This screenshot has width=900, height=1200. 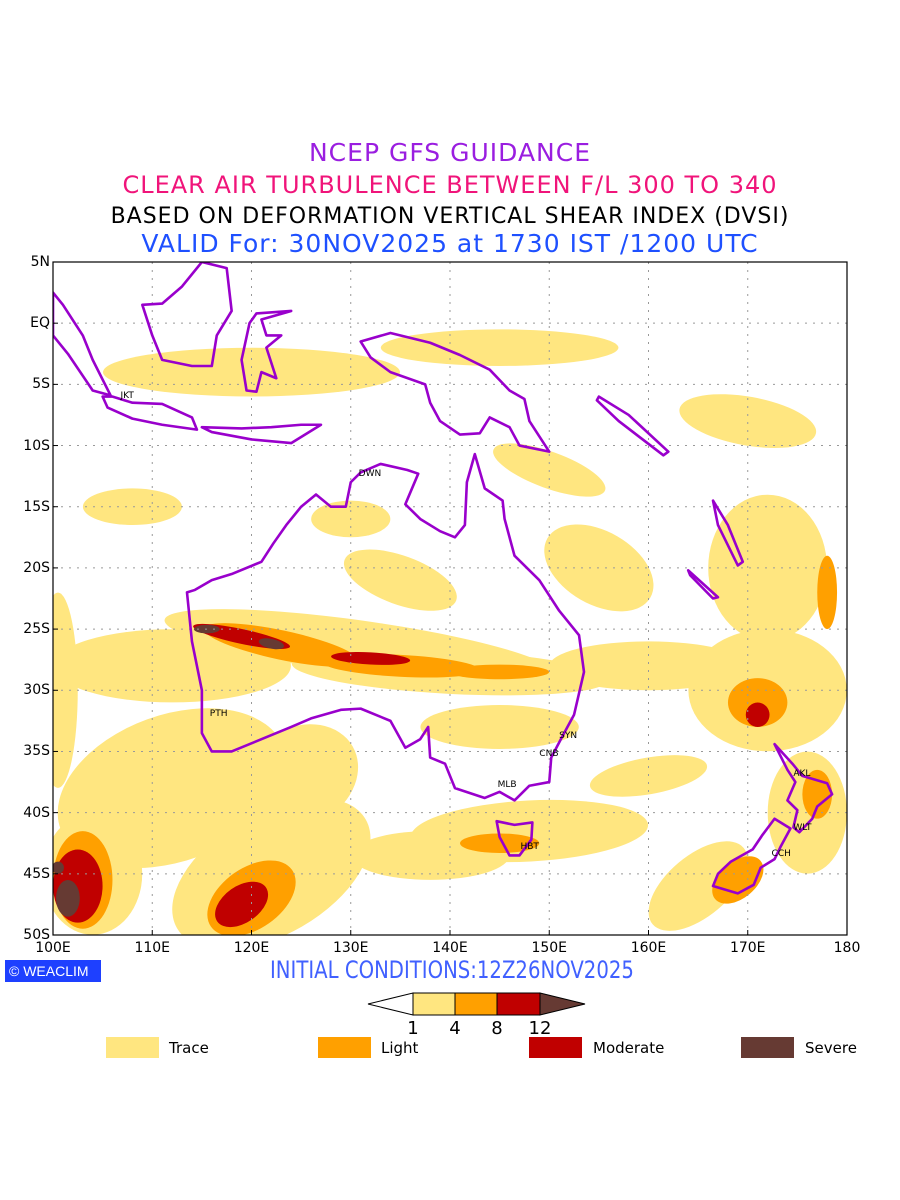 What do you see at coordinates (218, 713) in the screenshot?
I see `city-label: PTH` at bounding box center [218, 713].